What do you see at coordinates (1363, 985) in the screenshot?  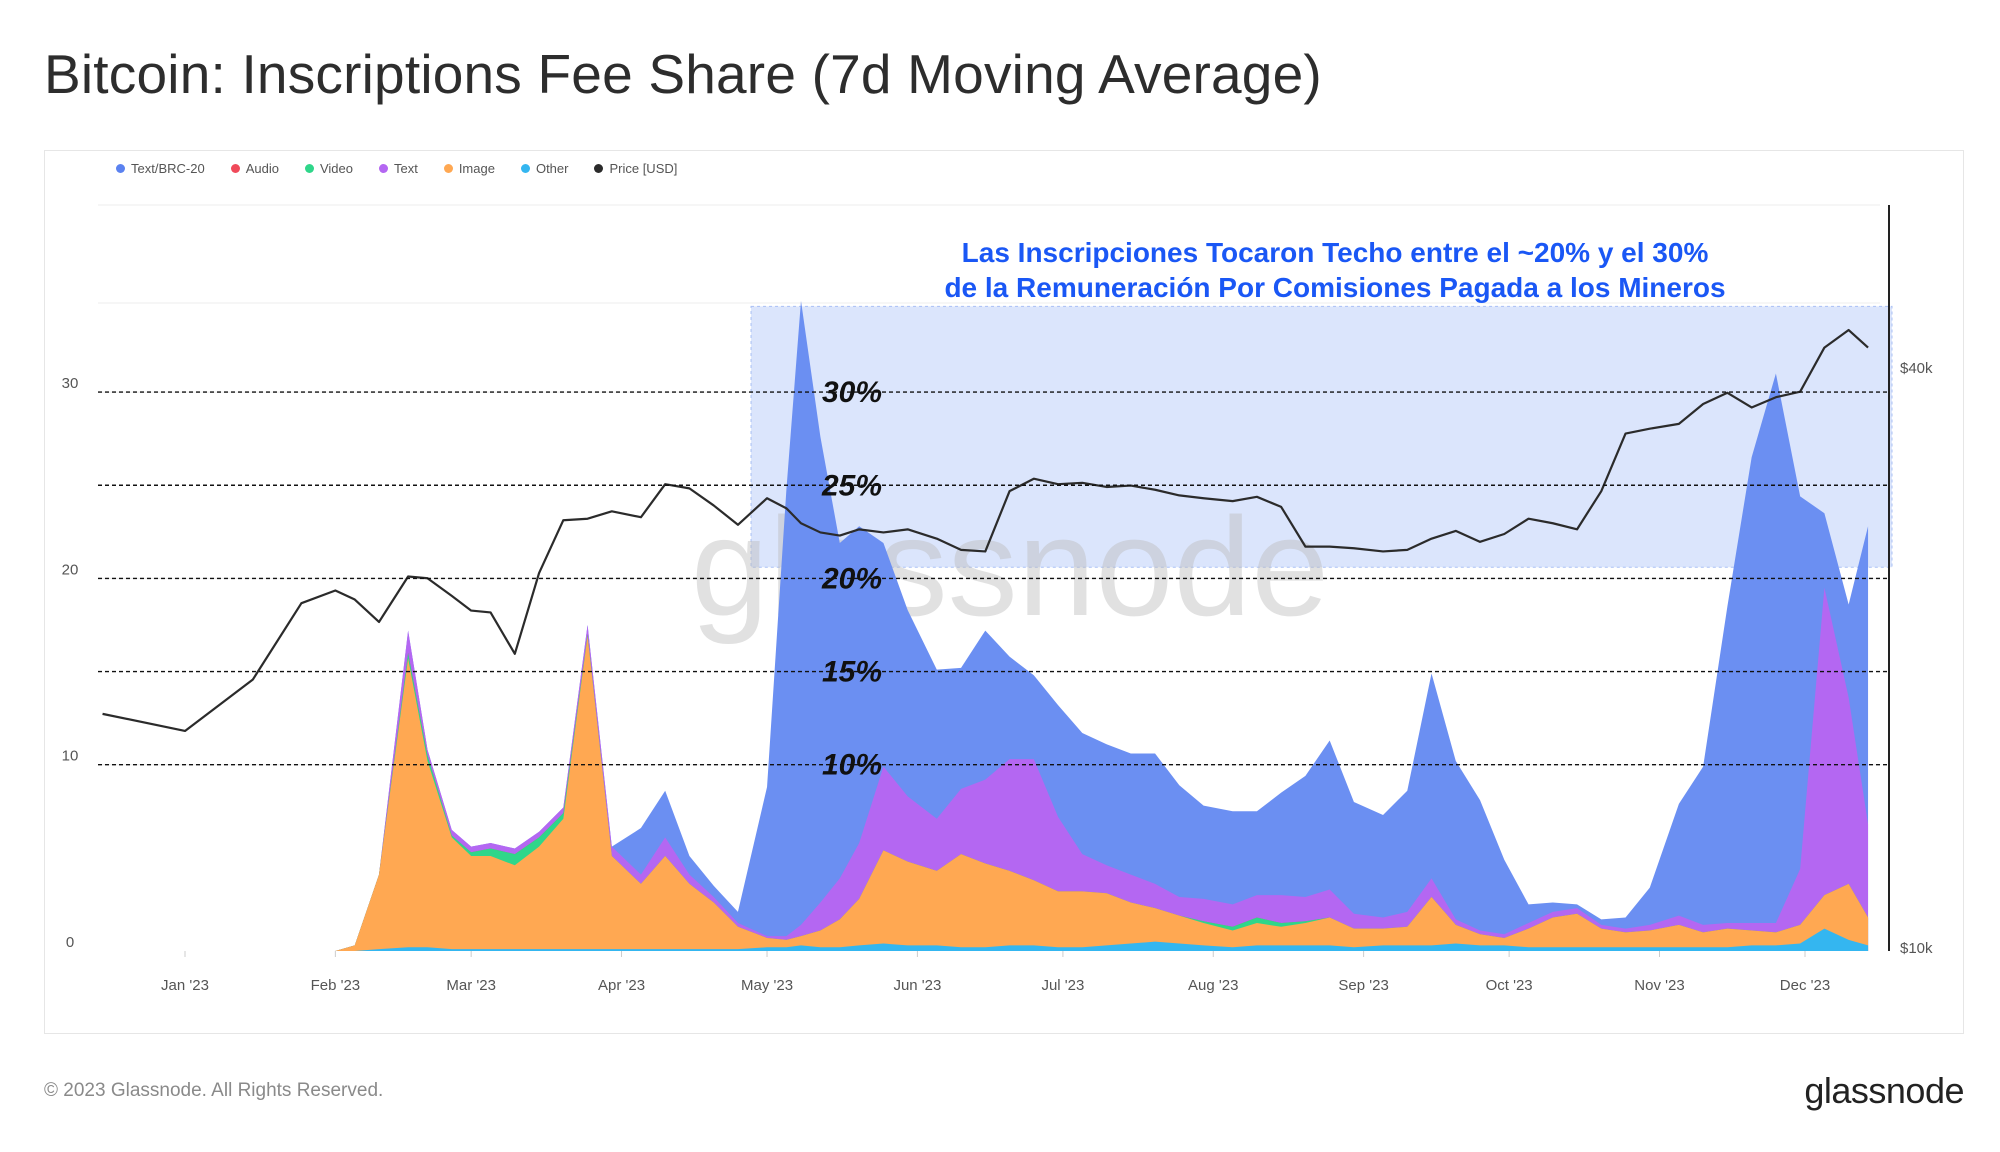 I see `x-tick-label: Sep '23` at bounding box center [1363, 985].